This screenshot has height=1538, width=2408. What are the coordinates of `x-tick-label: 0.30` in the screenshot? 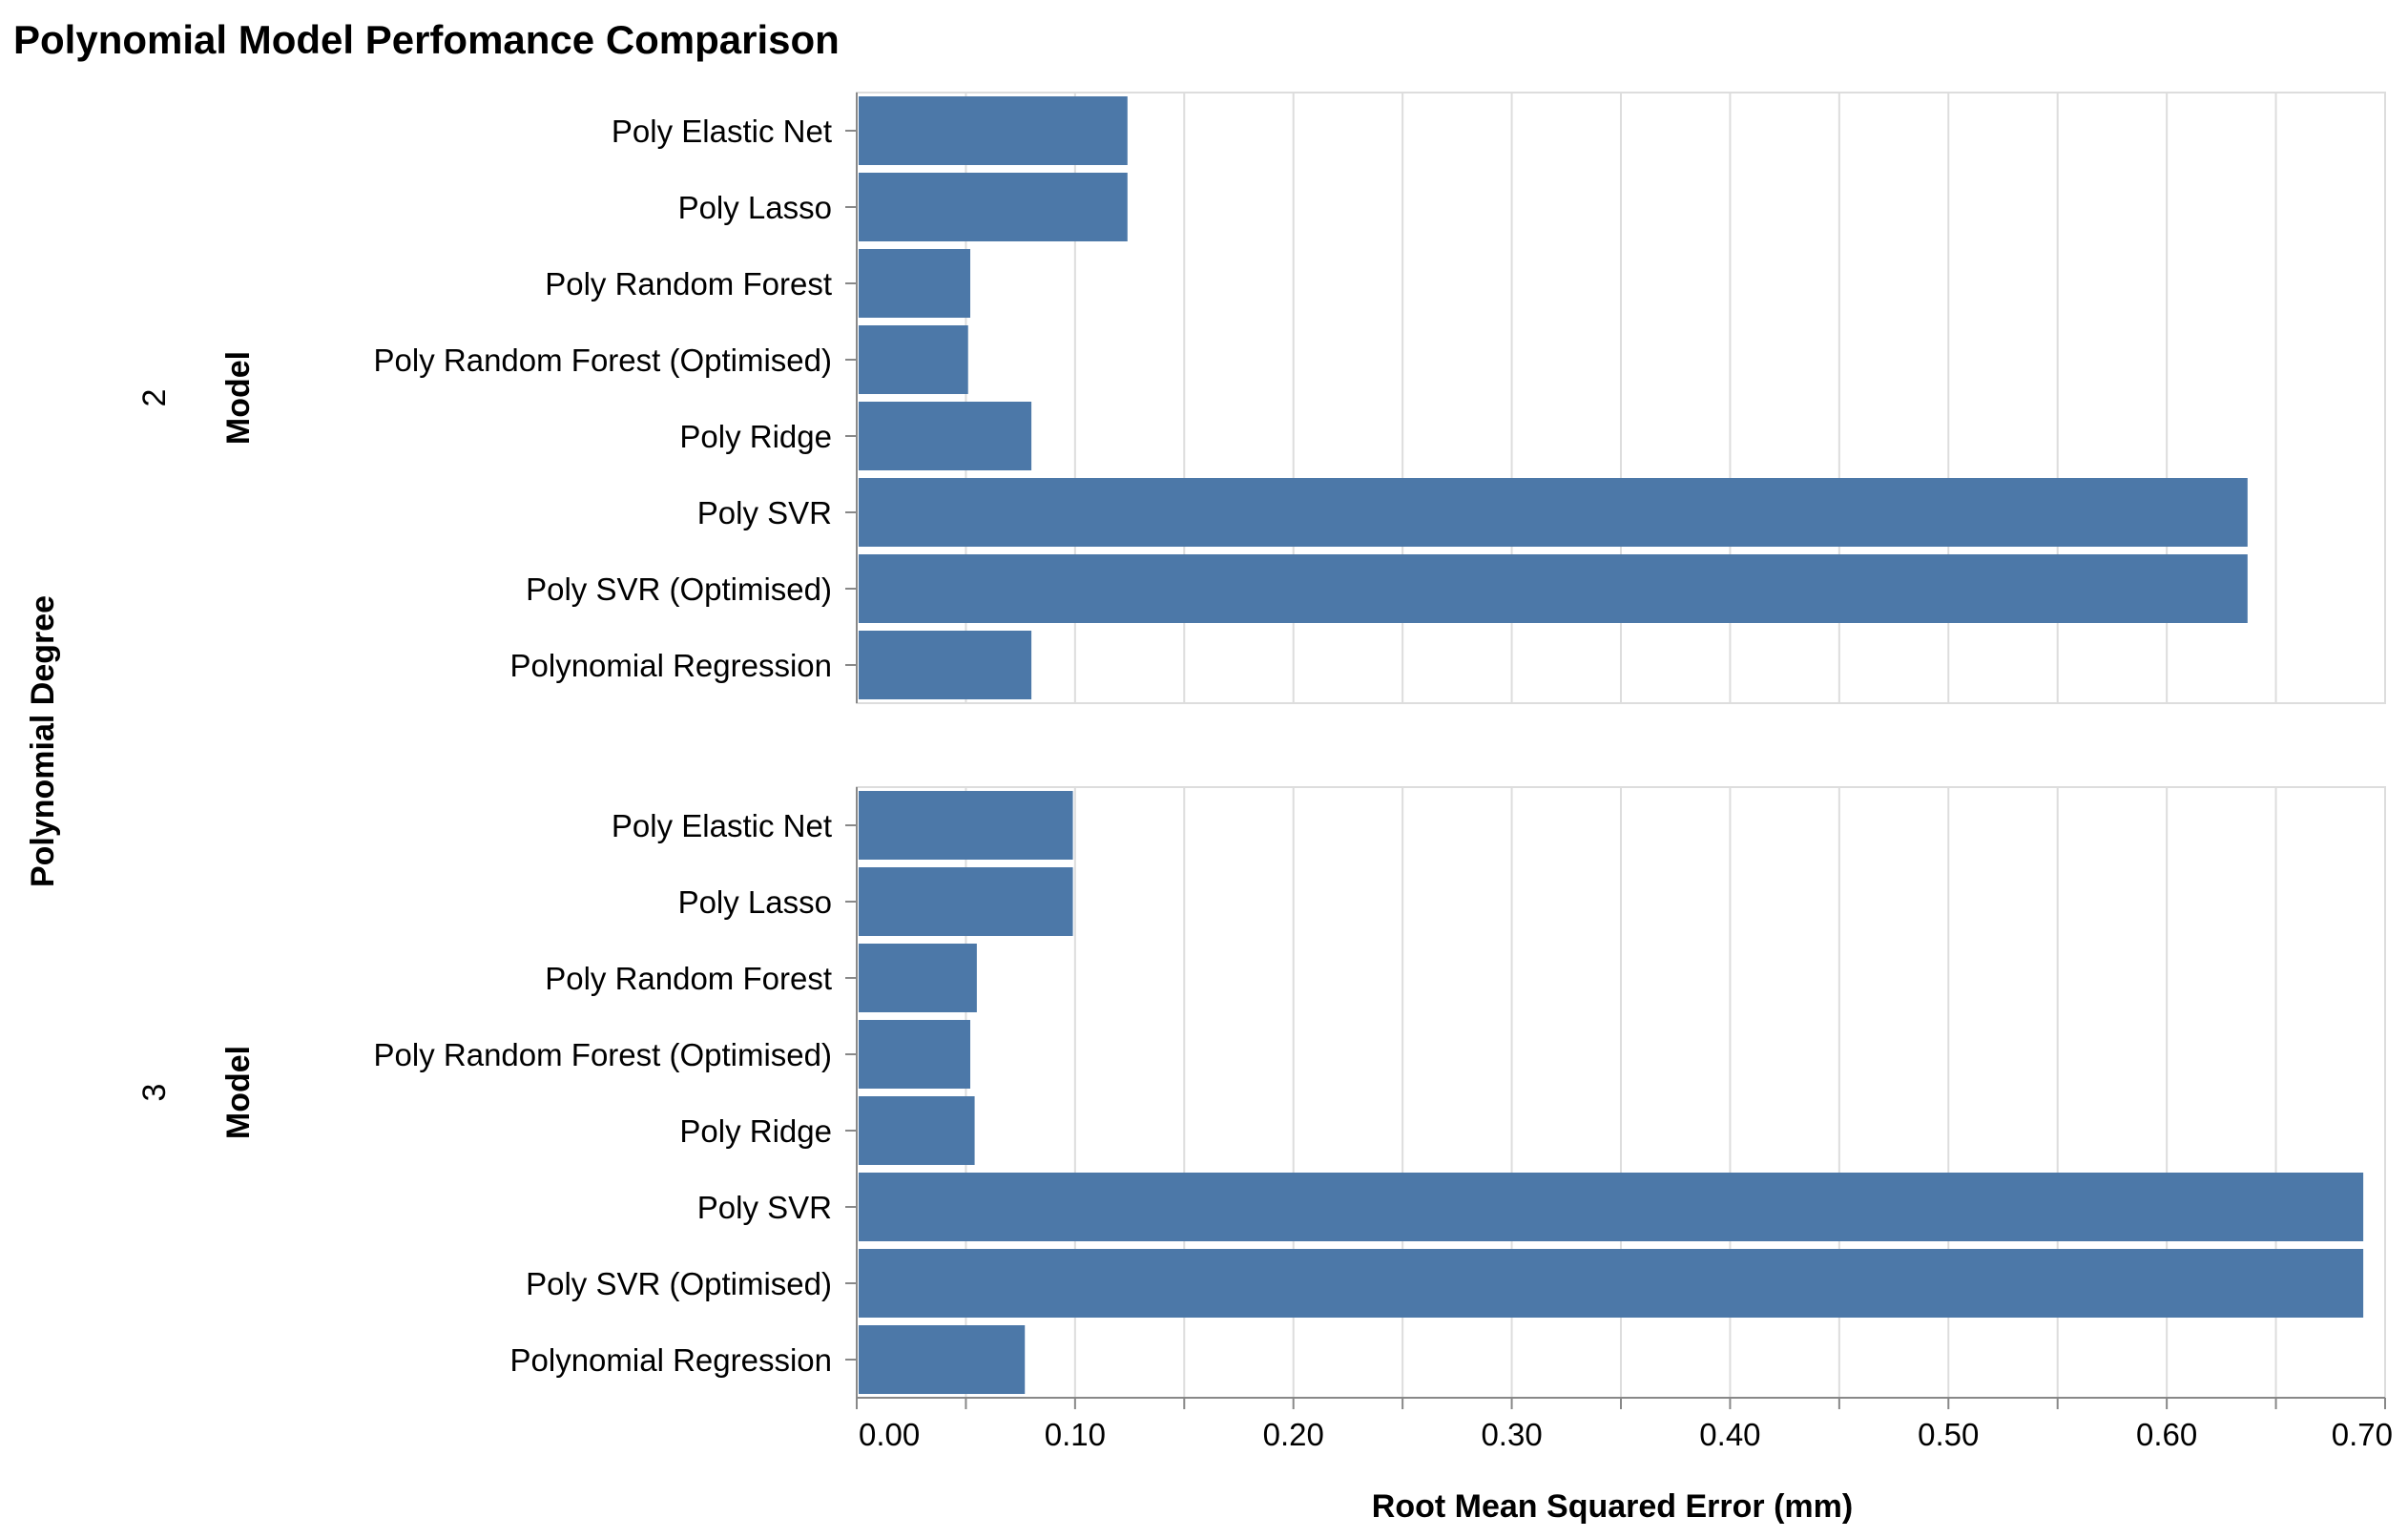 It's located at (1511, 1434).